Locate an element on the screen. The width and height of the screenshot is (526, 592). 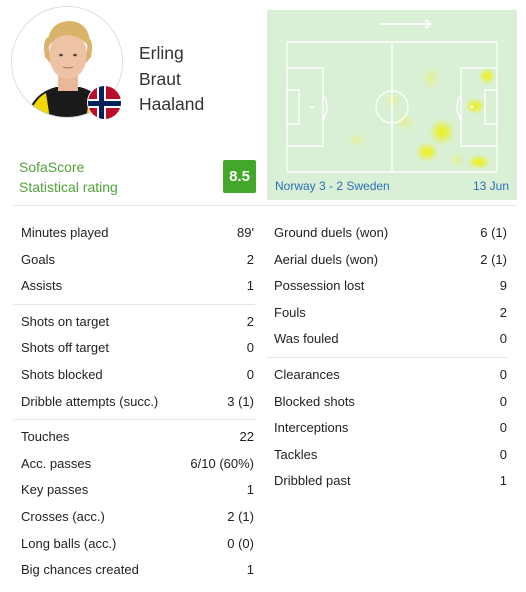
stat-row-crosses: Crosses (acc.) 2 (1) is located at coordinates (134, 517).